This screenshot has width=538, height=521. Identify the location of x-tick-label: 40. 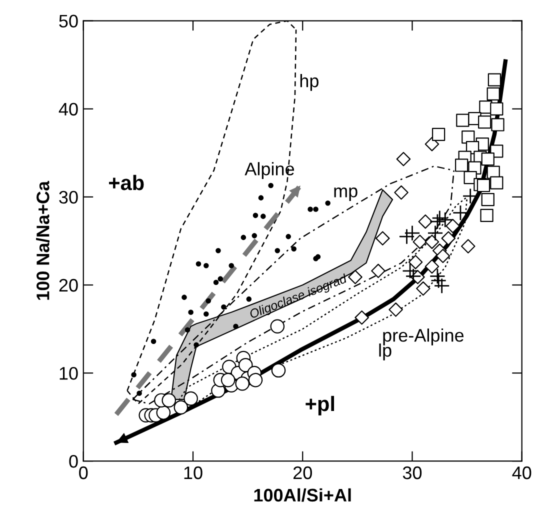
(522, 473).